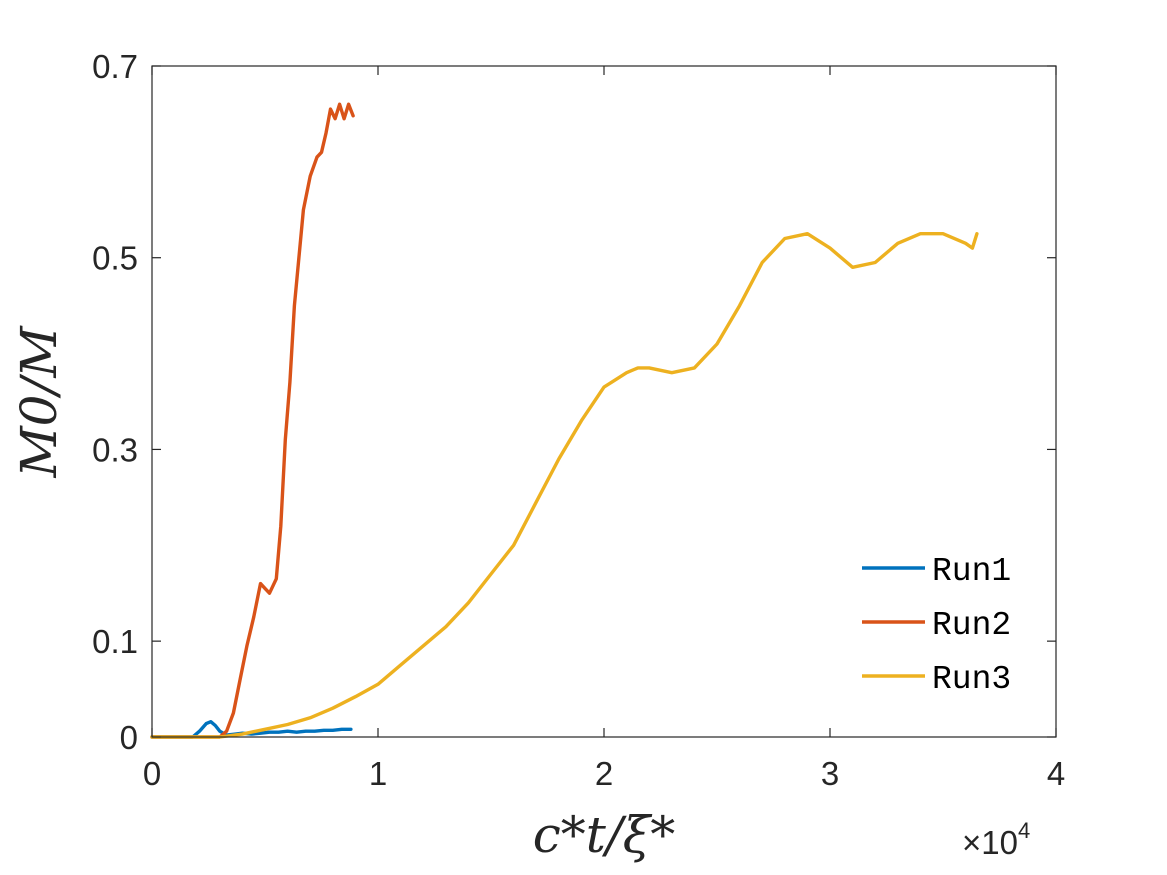 Image resolution: width=1167 pixels, height=875 pixels. What do you see at coordinates (996, 839) in the screenshot?
I see `x-exponent-label: ×10⁴` at bounding box center [996, 839].